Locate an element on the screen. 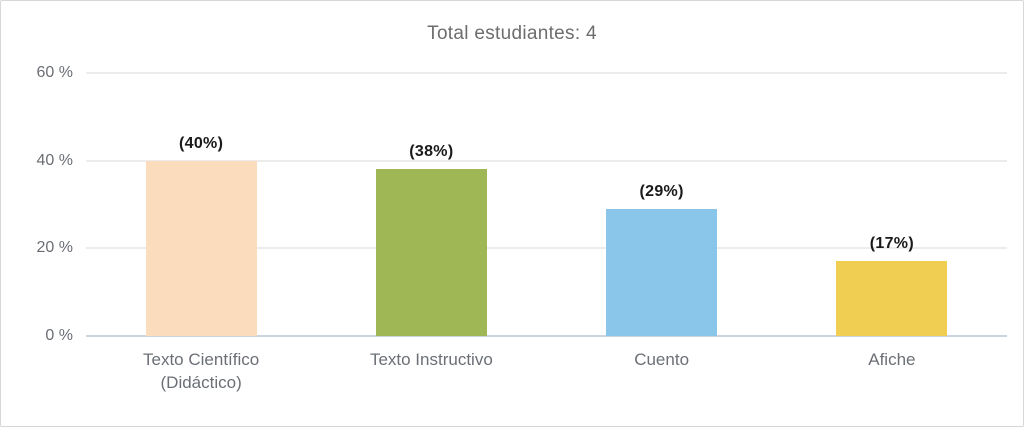 This screenshot has height=427, width=1024. y-axis-tick-label: 60 % is located at coordinates (54, 72).